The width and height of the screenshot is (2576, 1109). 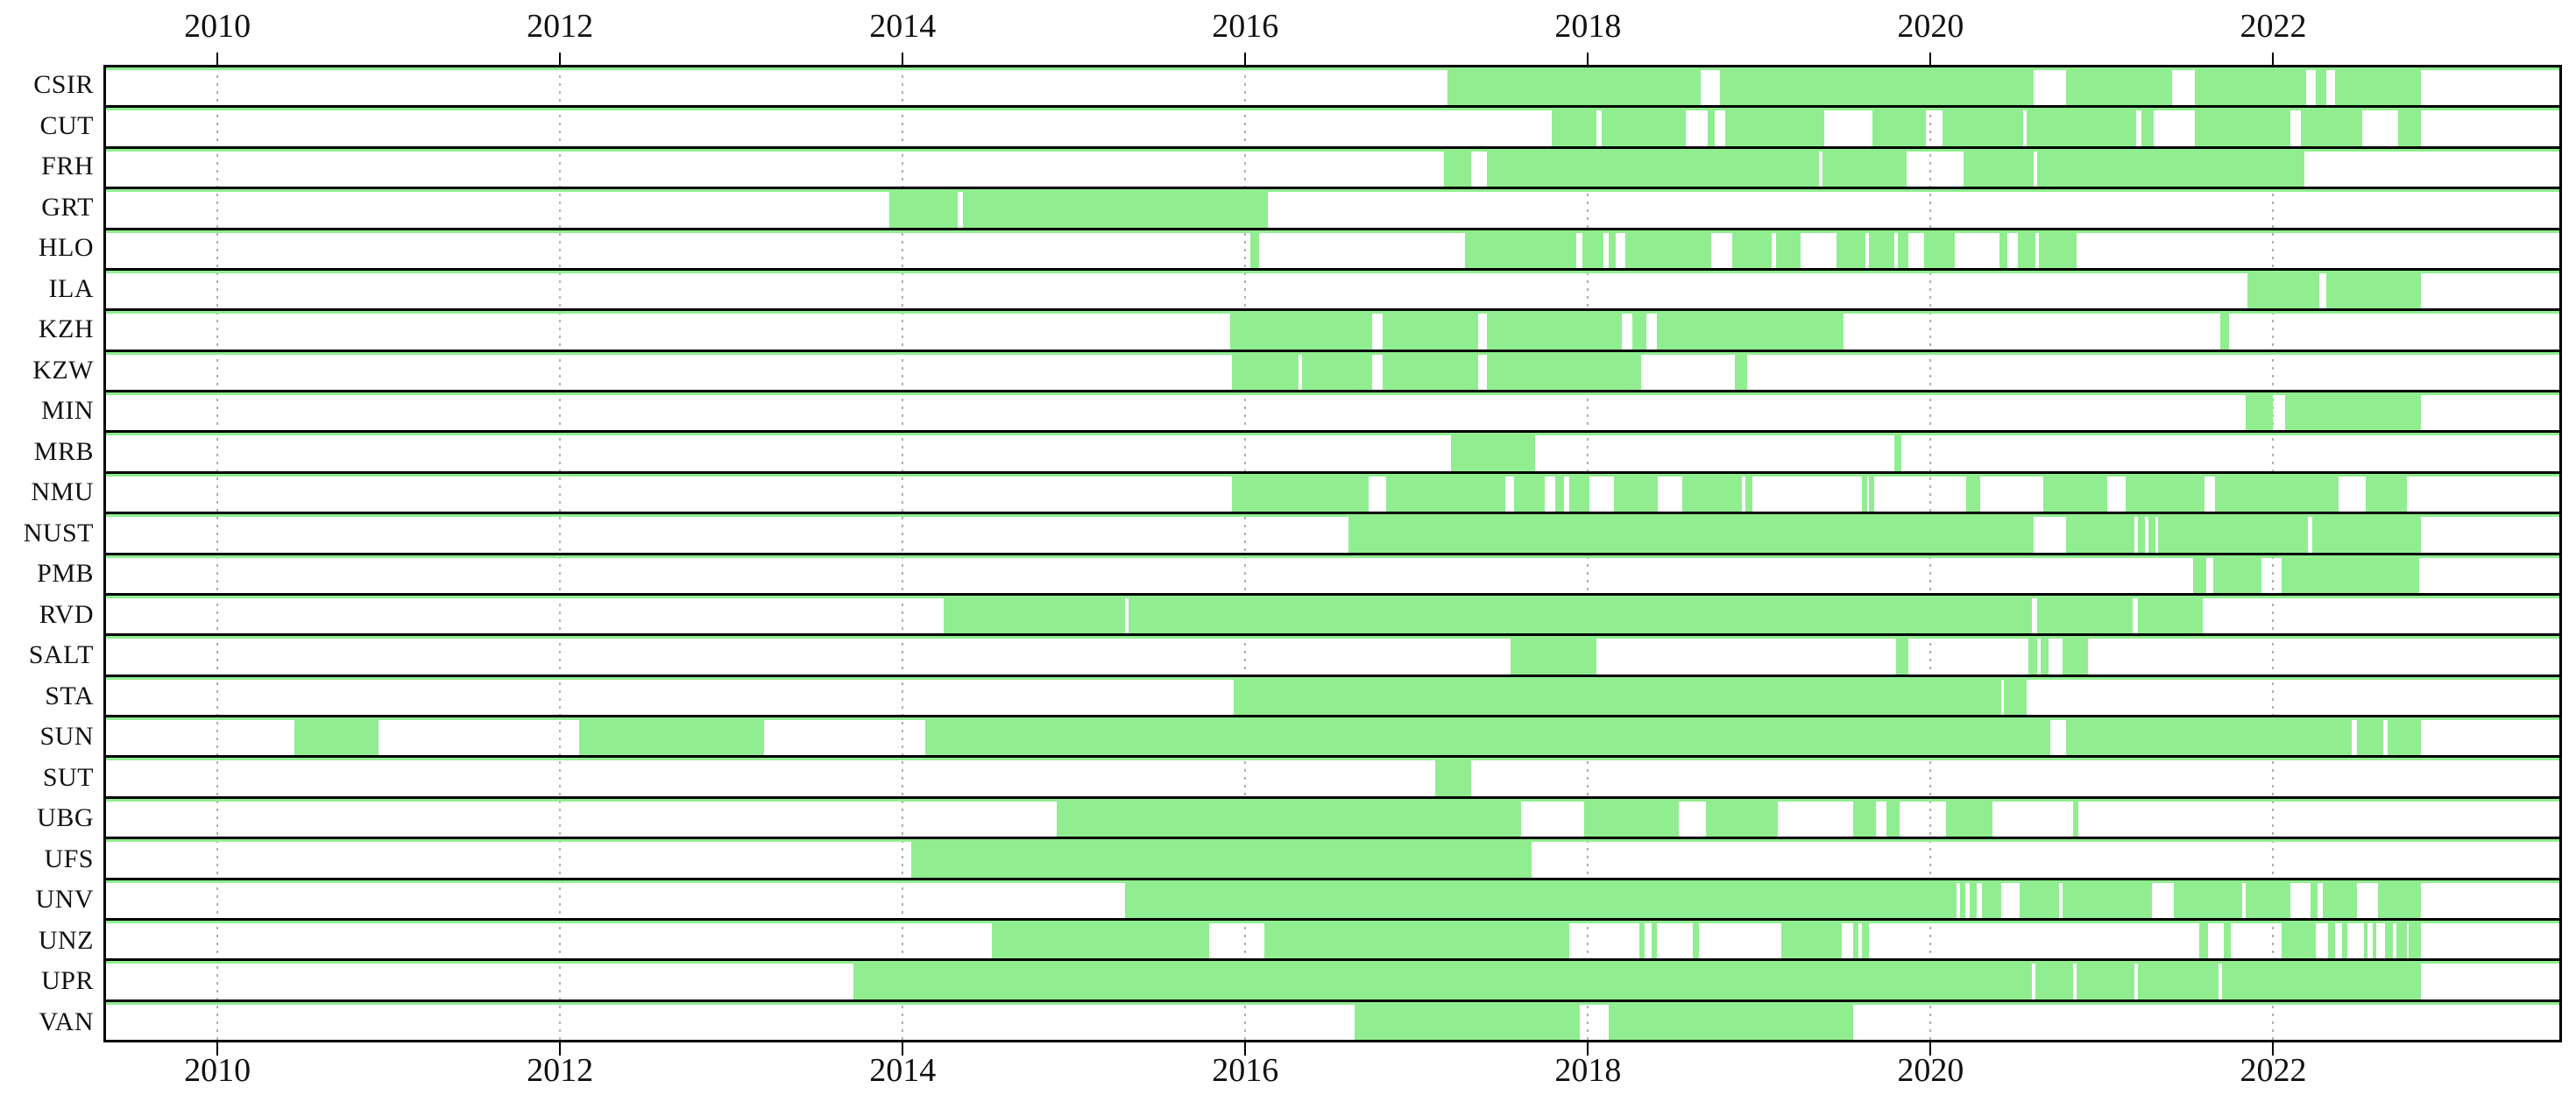 I want to click on station-label-UNZ: UNZ, so click(x=66, y=940).